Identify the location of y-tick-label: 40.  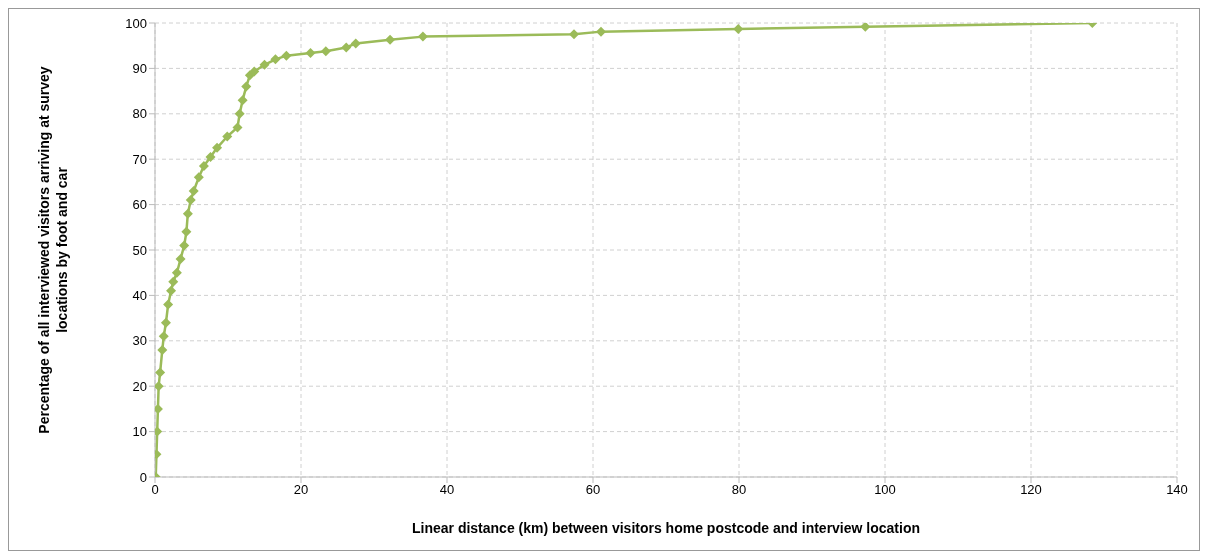
(139, 296).